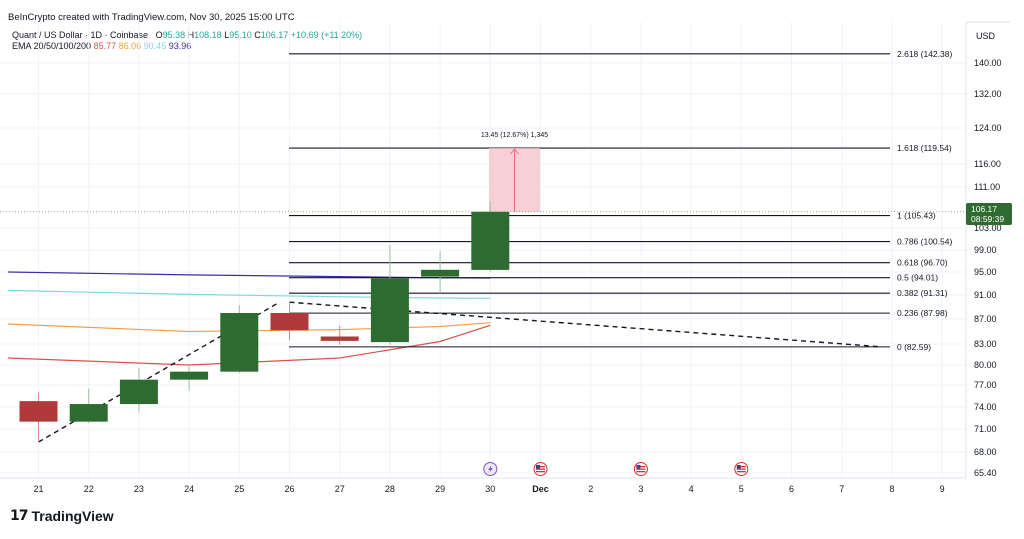 The height and width of the screenshot is (539, 1024). Describe the element at coordinates (514, 172) in the screenshot. I see `measure-tool: 13.45 (12.67%) 1,345` at that location.